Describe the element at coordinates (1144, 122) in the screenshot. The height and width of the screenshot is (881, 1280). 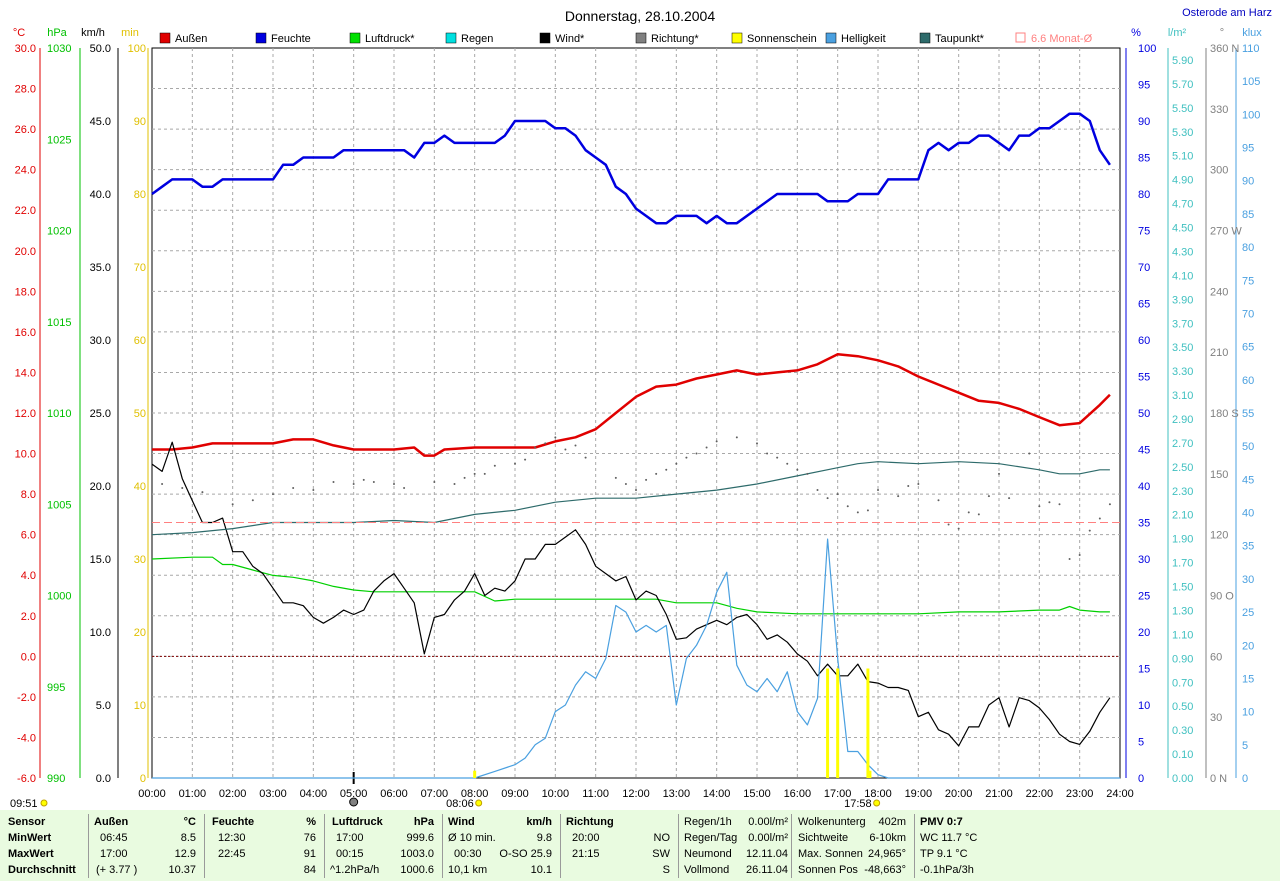
I see `pct-tick-label: 90` at that location.